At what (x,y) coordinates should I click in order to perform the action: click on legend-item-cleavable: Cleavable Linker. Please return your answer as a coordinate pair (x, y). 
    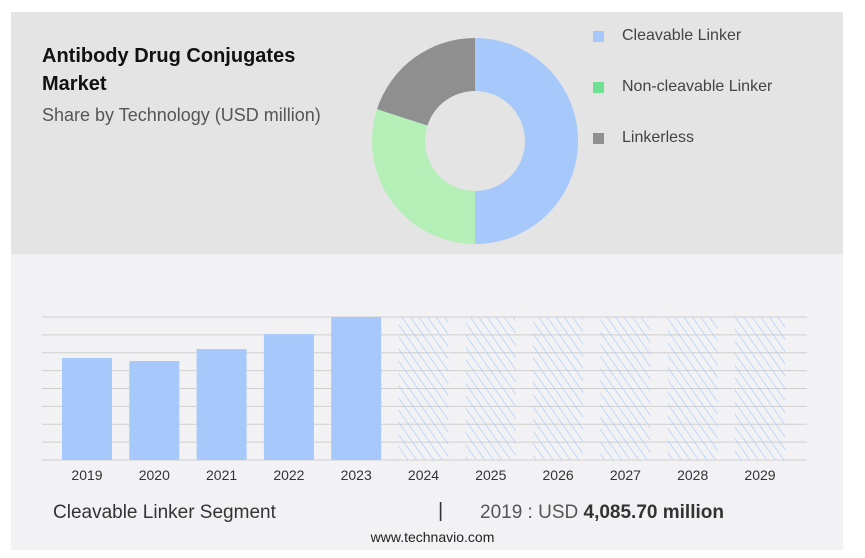
    Looking at the image, I should click on (667, 36).